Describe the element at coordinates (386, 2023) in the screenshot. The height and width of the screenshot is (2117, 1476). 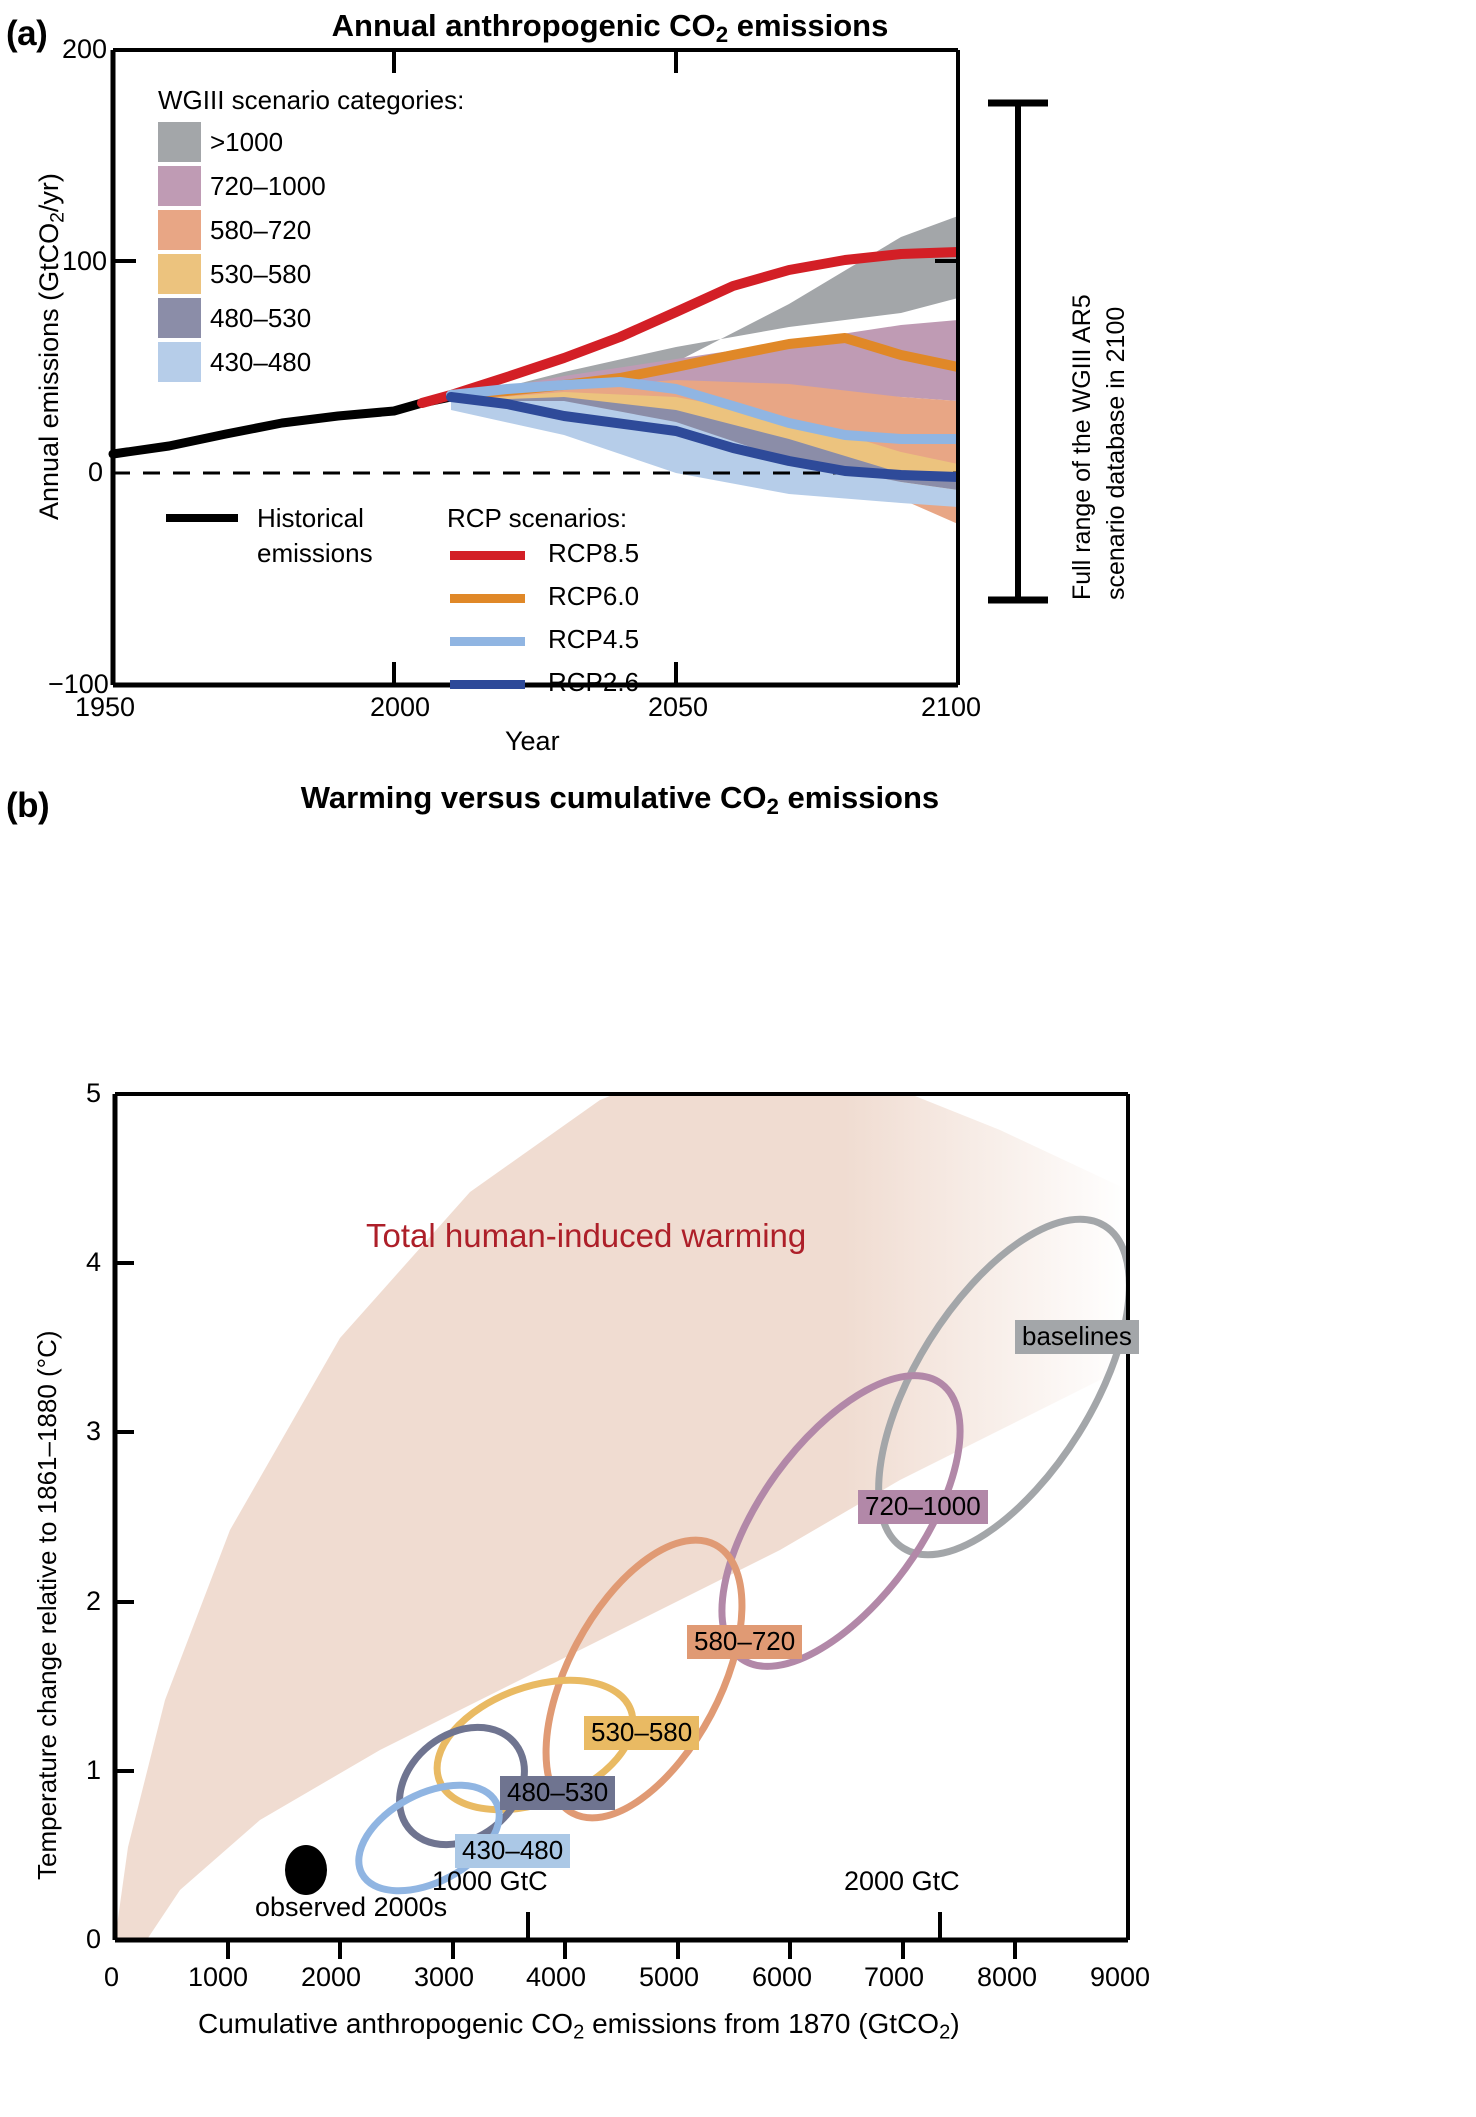
I see `panel-b-x-label-pre: Cumulative anthropogenic CO` at that location.